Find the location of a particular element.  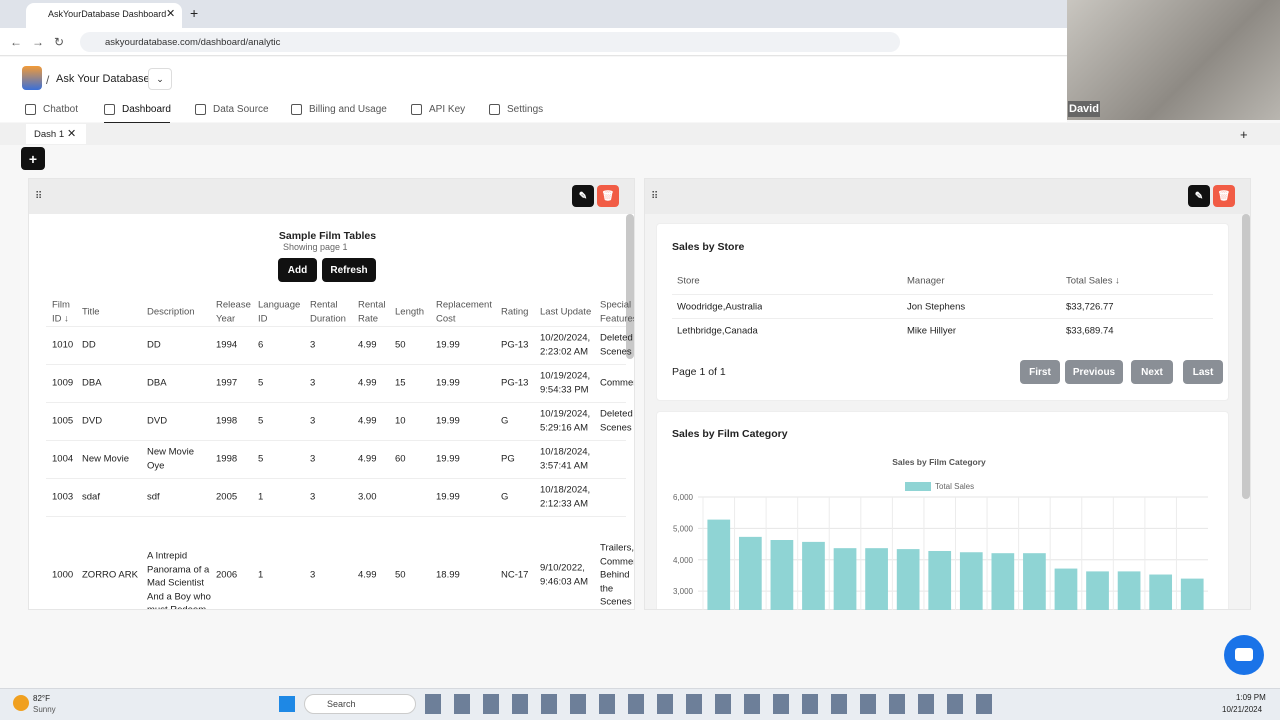

url-field is located at coordinates (490, 42).